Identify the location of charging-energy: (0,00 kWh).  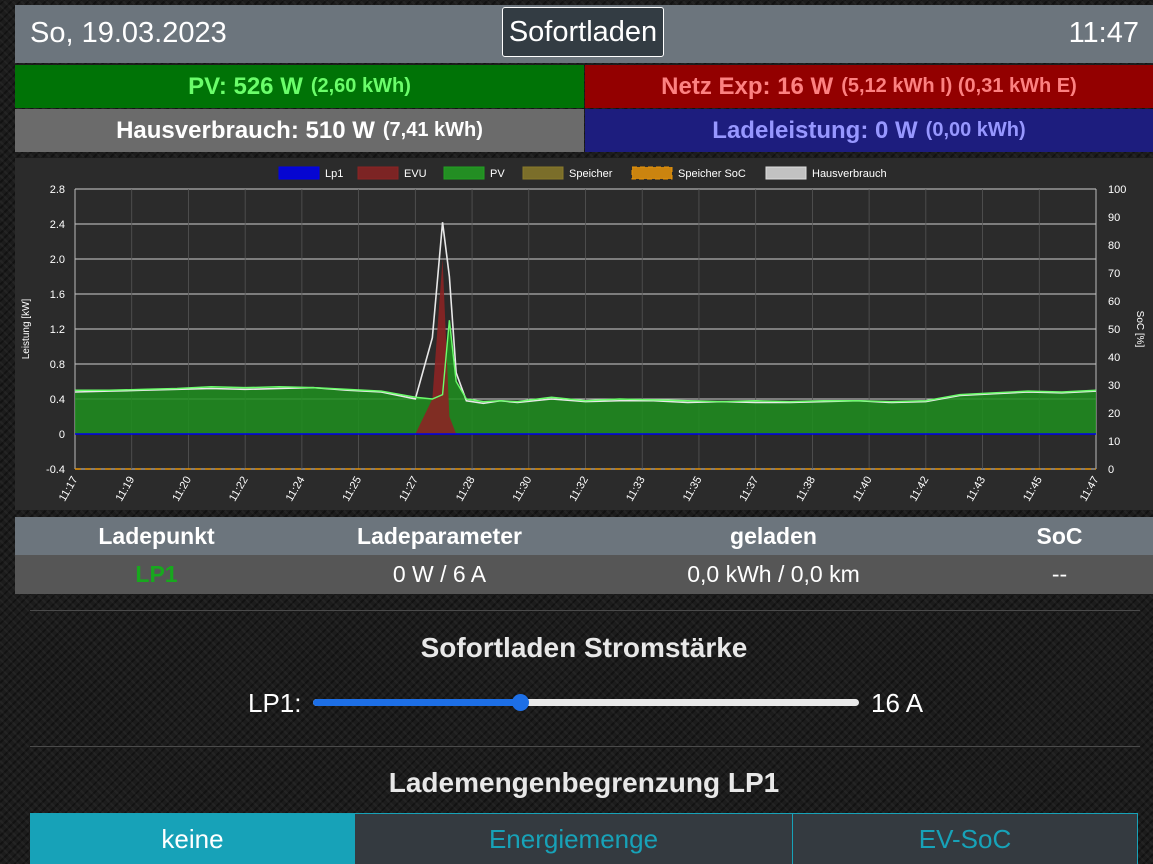
(975, 130).